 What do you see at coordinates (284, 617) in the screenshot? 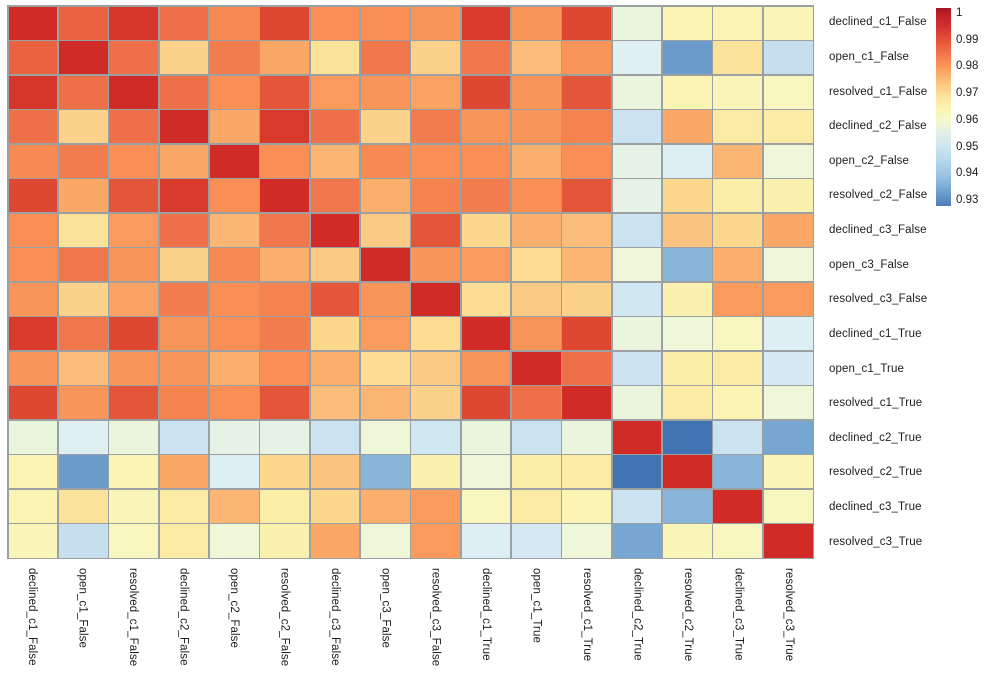
I see `column-label: resolved_c2_False` at bounding box center [284, 617].